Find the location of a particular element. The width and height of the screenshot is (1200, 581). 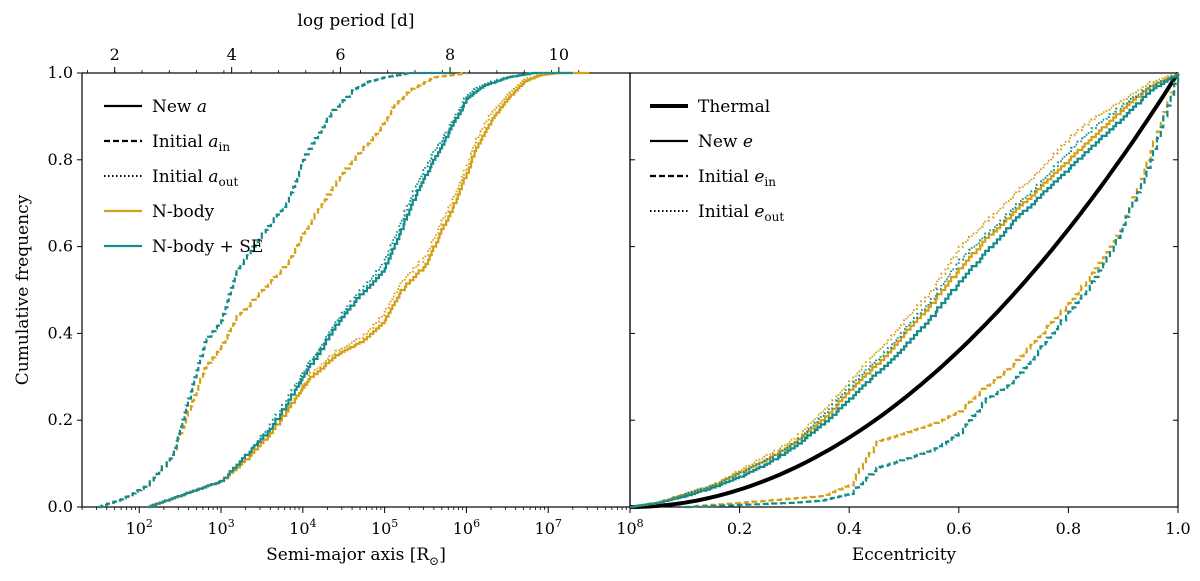

x-tick-label: 10⁸ is located at coordinates (629, 527).